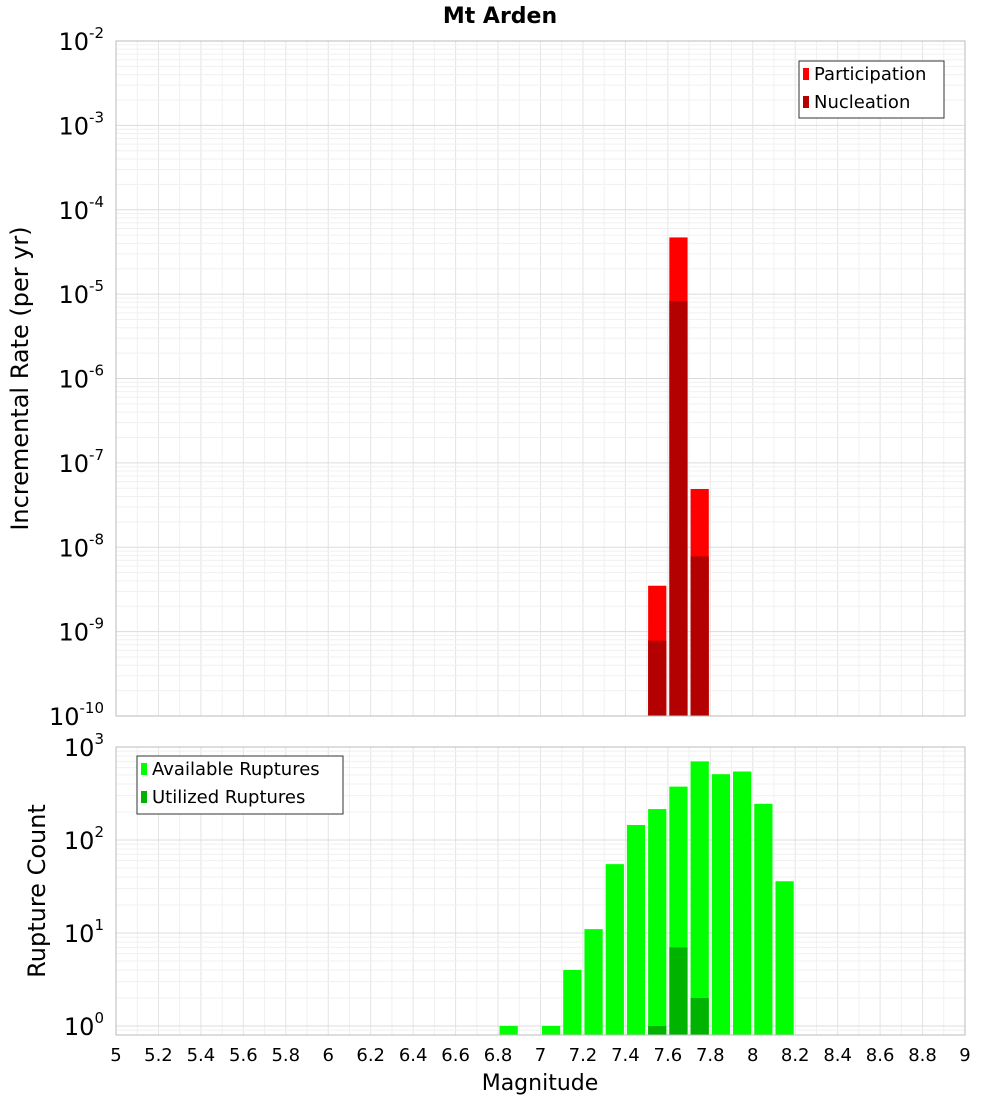 This screenshot has height=1100, width=1000. Describe the element at coordinates (81, 631) in the screenshot. I see `y-tick-label: 10⁻⁹` at that location.